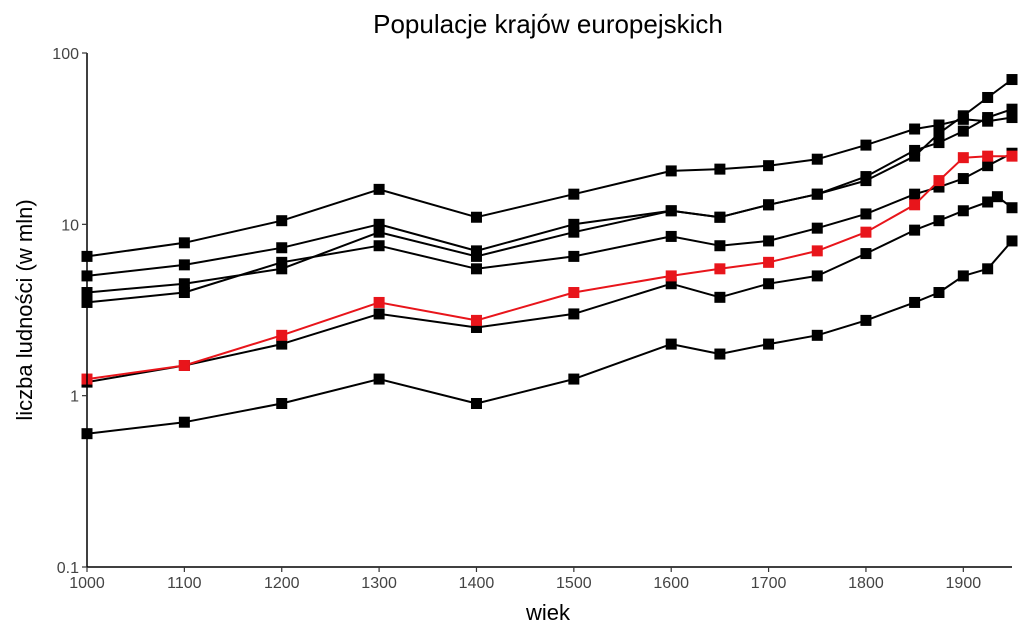  What do you see at coordinates (282, 583) in the screenshot?
I see `x-tick-label: 1200` at bounding box center [282, 583].